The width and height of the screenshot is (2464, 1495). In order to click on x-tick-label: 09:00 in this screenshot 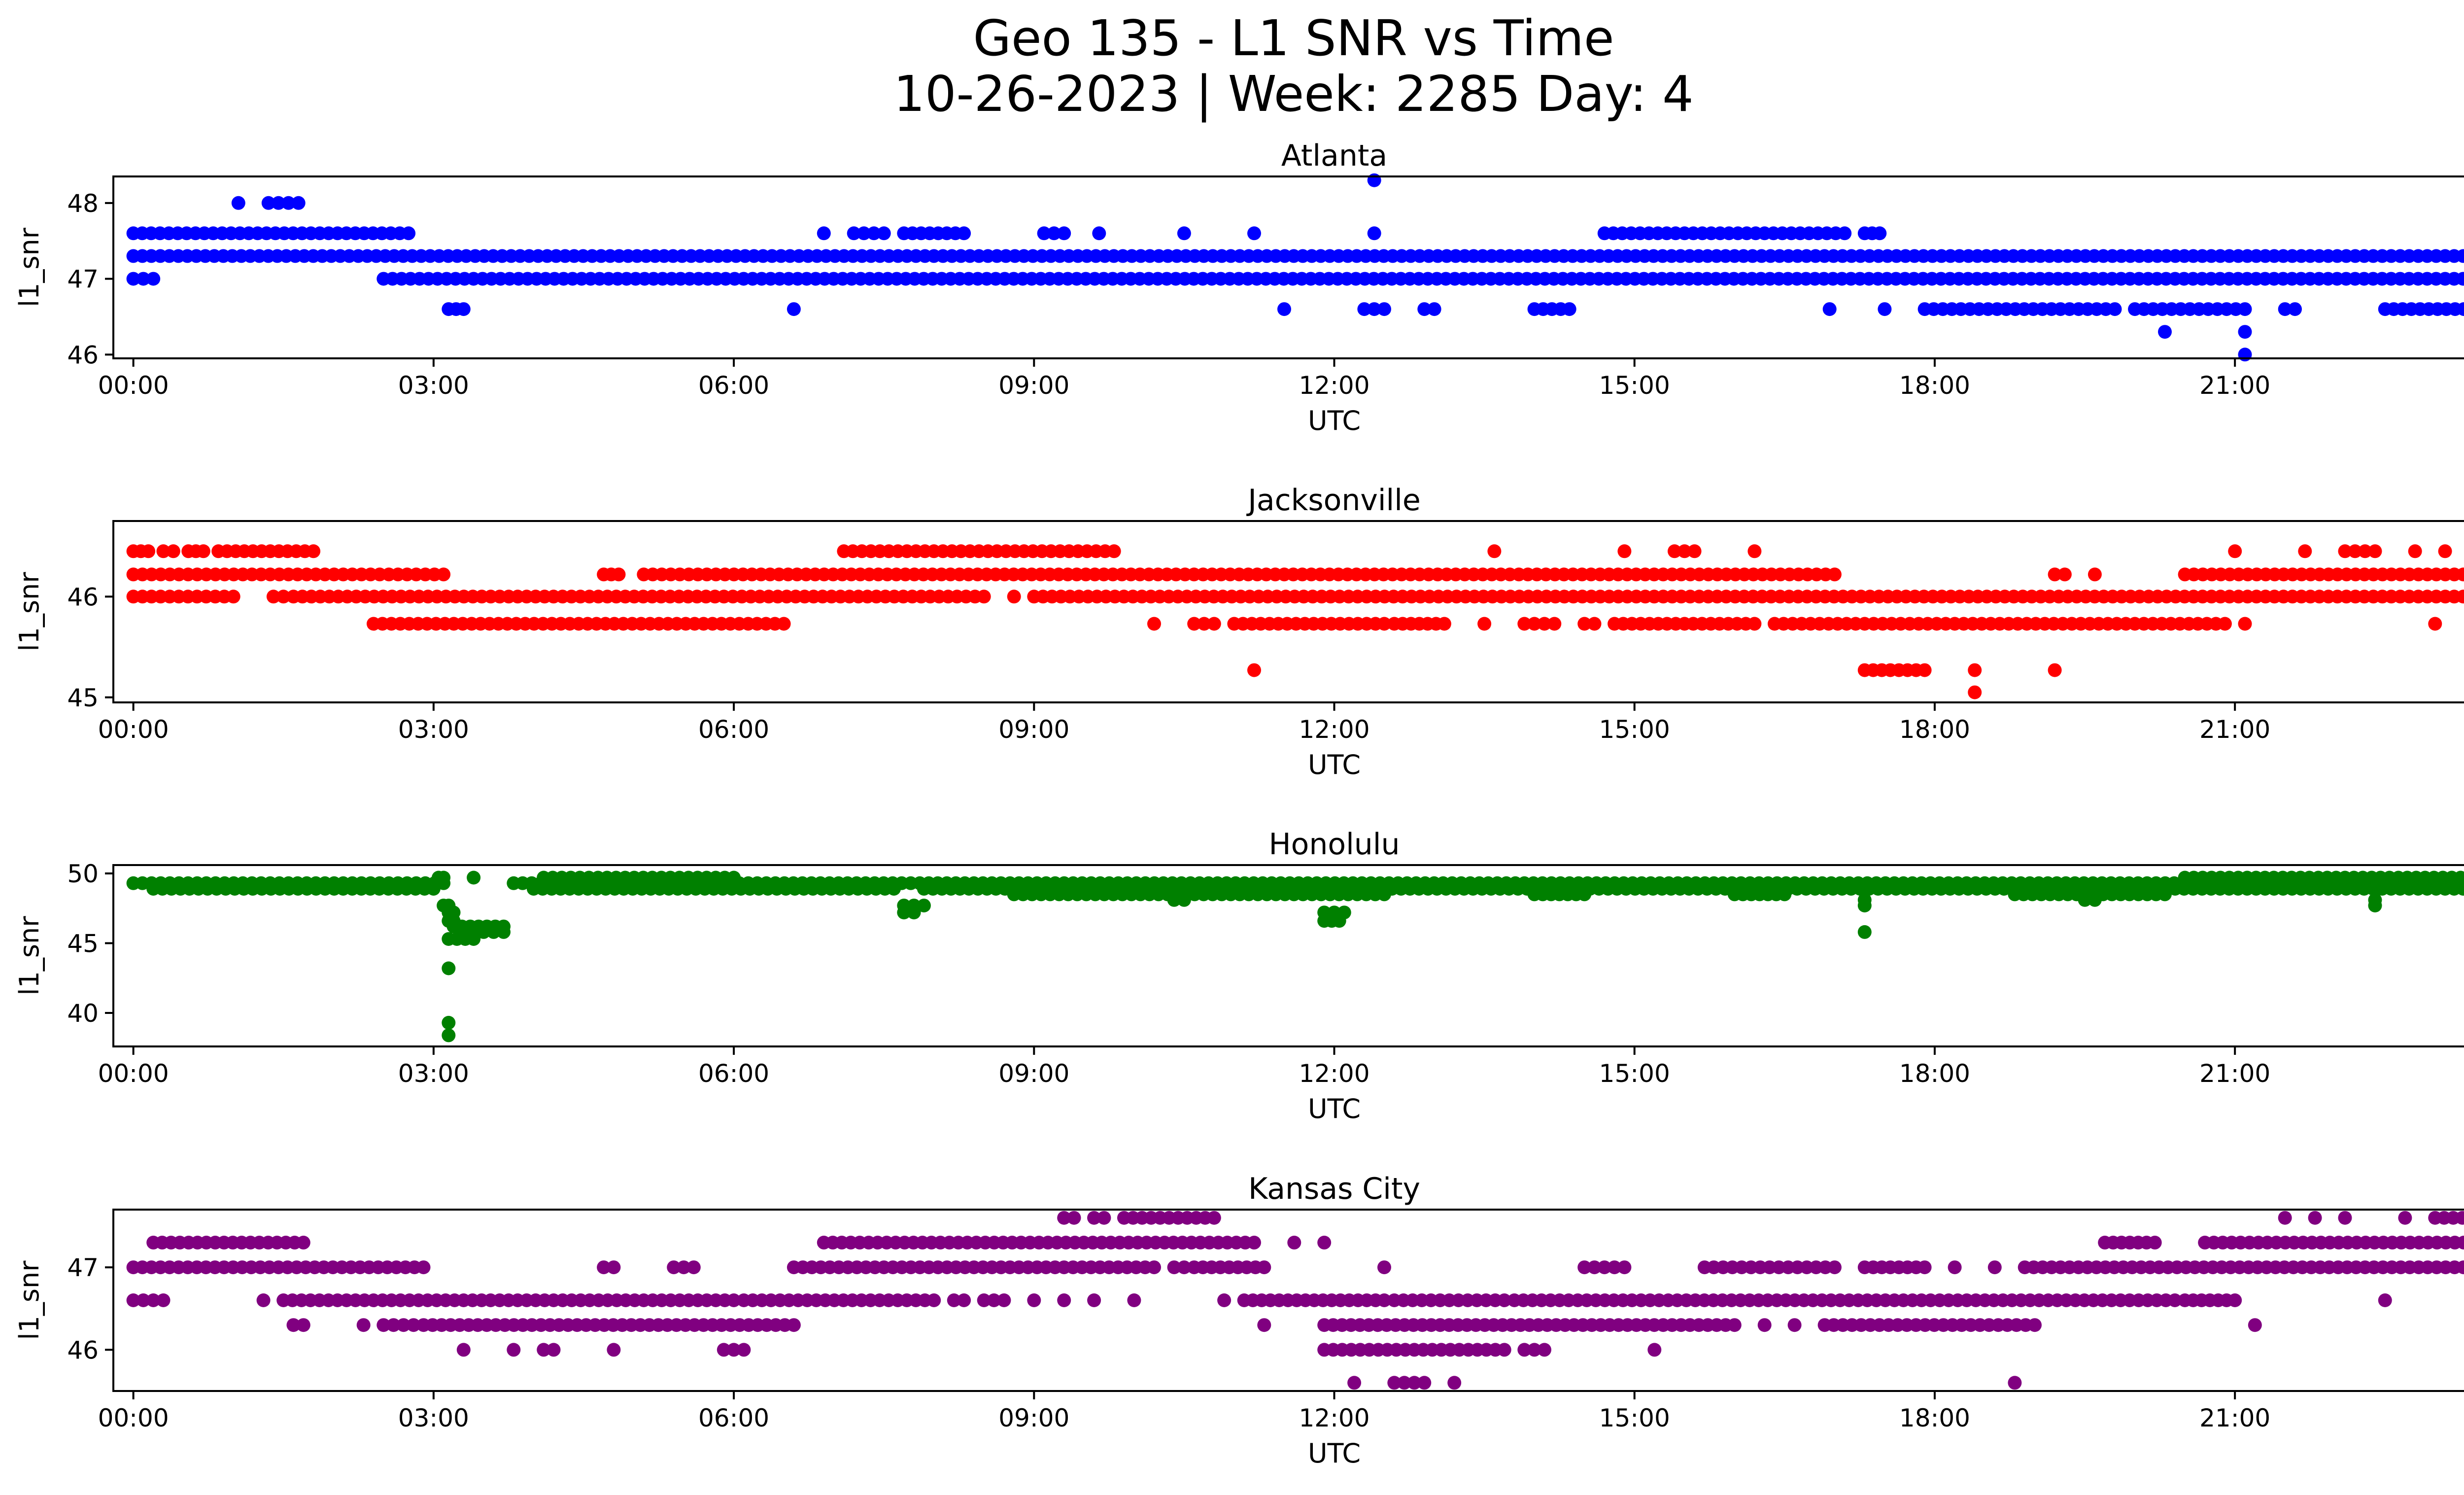, I will do `click(1033, 729)`.